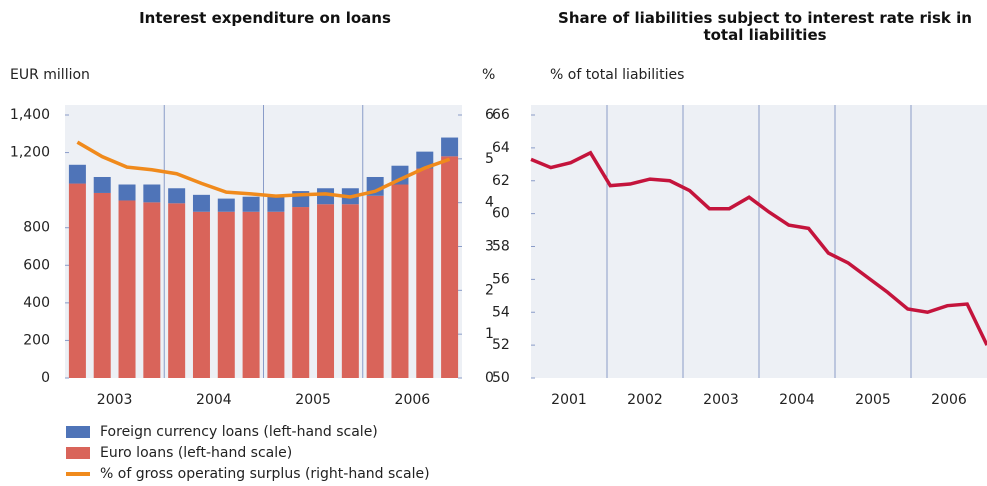 The width and height of the screenshot is (987, 486). What do you see at coordinates (501, 279) in the screenshot?
I see `y-tick-label: 56` at bounding box center [501, 279].